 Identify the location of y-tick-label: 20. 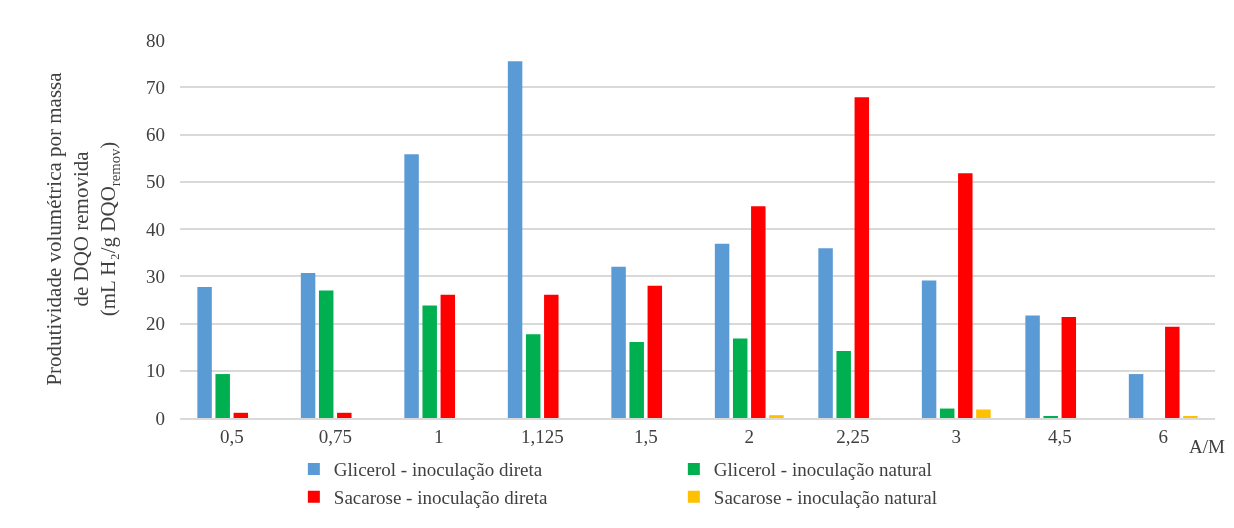
(155, 324).